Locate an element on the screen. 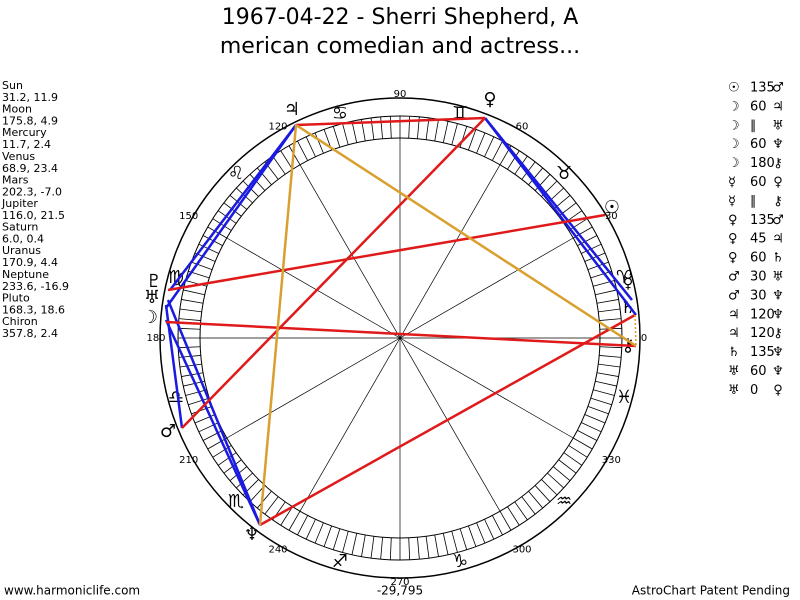 Image resolution: width=800 pixels, height=600 pixels. title-line: 1967-04-22 - Sherri Shepherd, A is located at coordinates (400, 17).